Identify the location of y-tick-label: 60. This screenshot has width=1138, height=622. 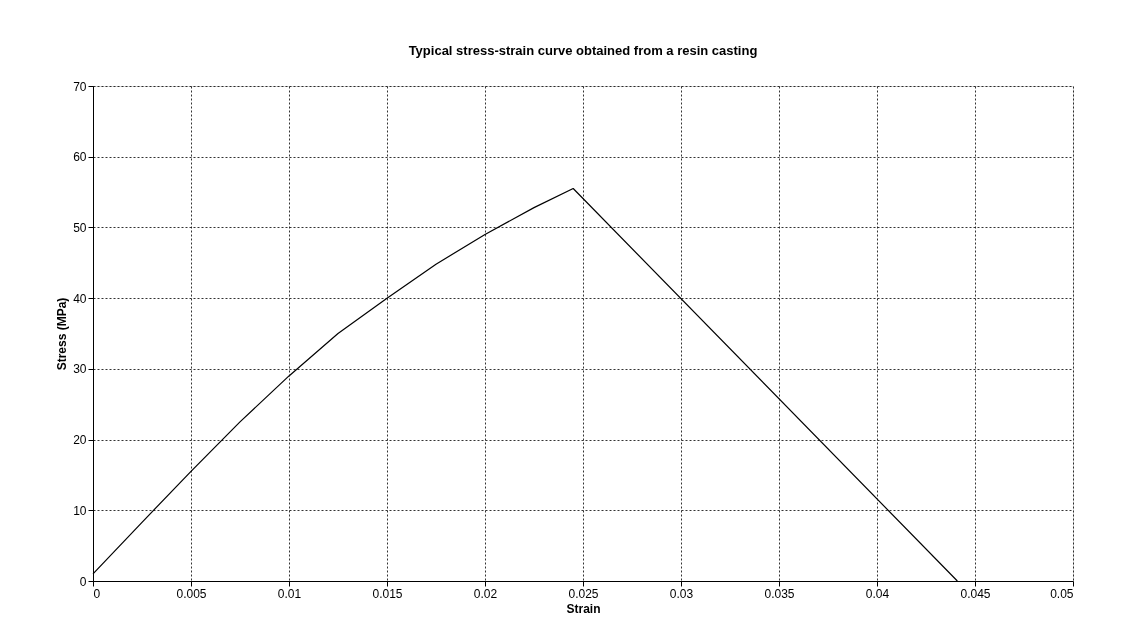
(80, 157).